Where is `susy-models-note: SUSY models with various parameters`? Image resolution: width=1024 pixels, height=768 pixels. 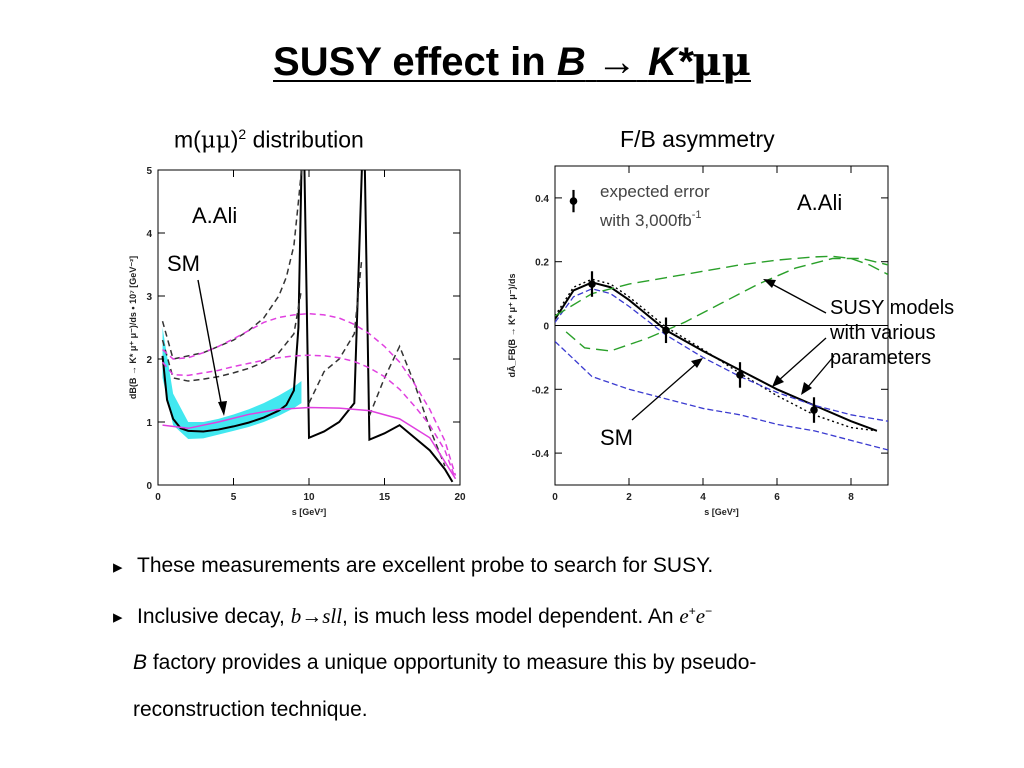 susy-models-note: SUSY models with various parameters is located at coordinates (892, 333).